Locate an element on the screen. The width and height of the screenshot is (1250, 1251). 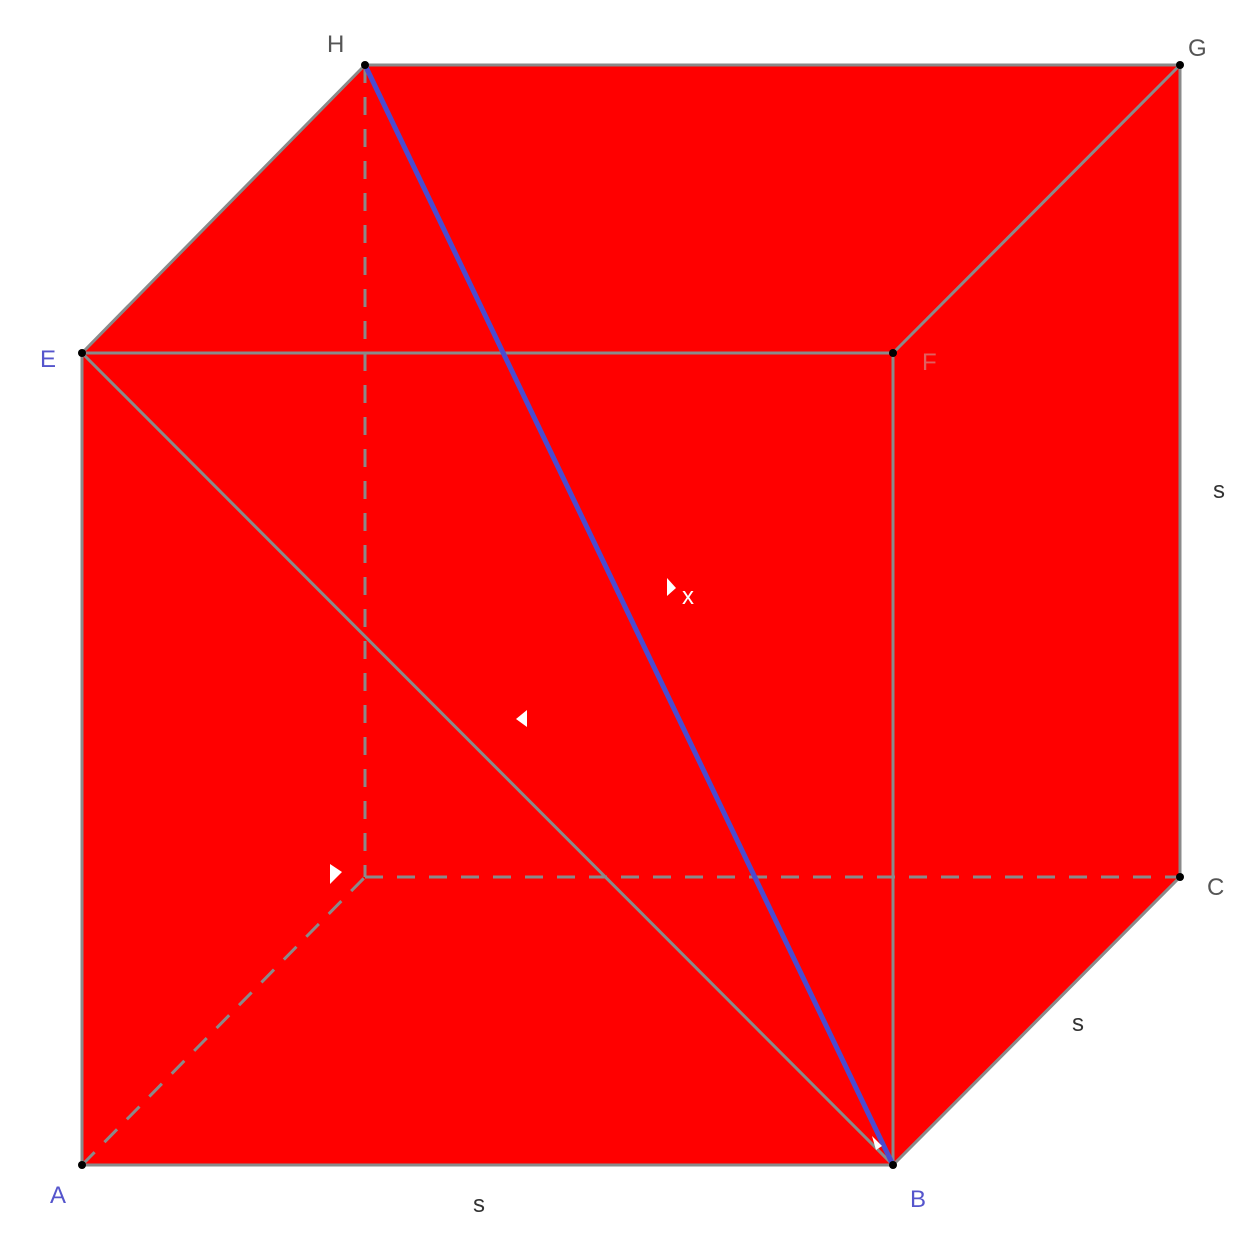
vertex-label-e: E is located at coordinates (48, 359).